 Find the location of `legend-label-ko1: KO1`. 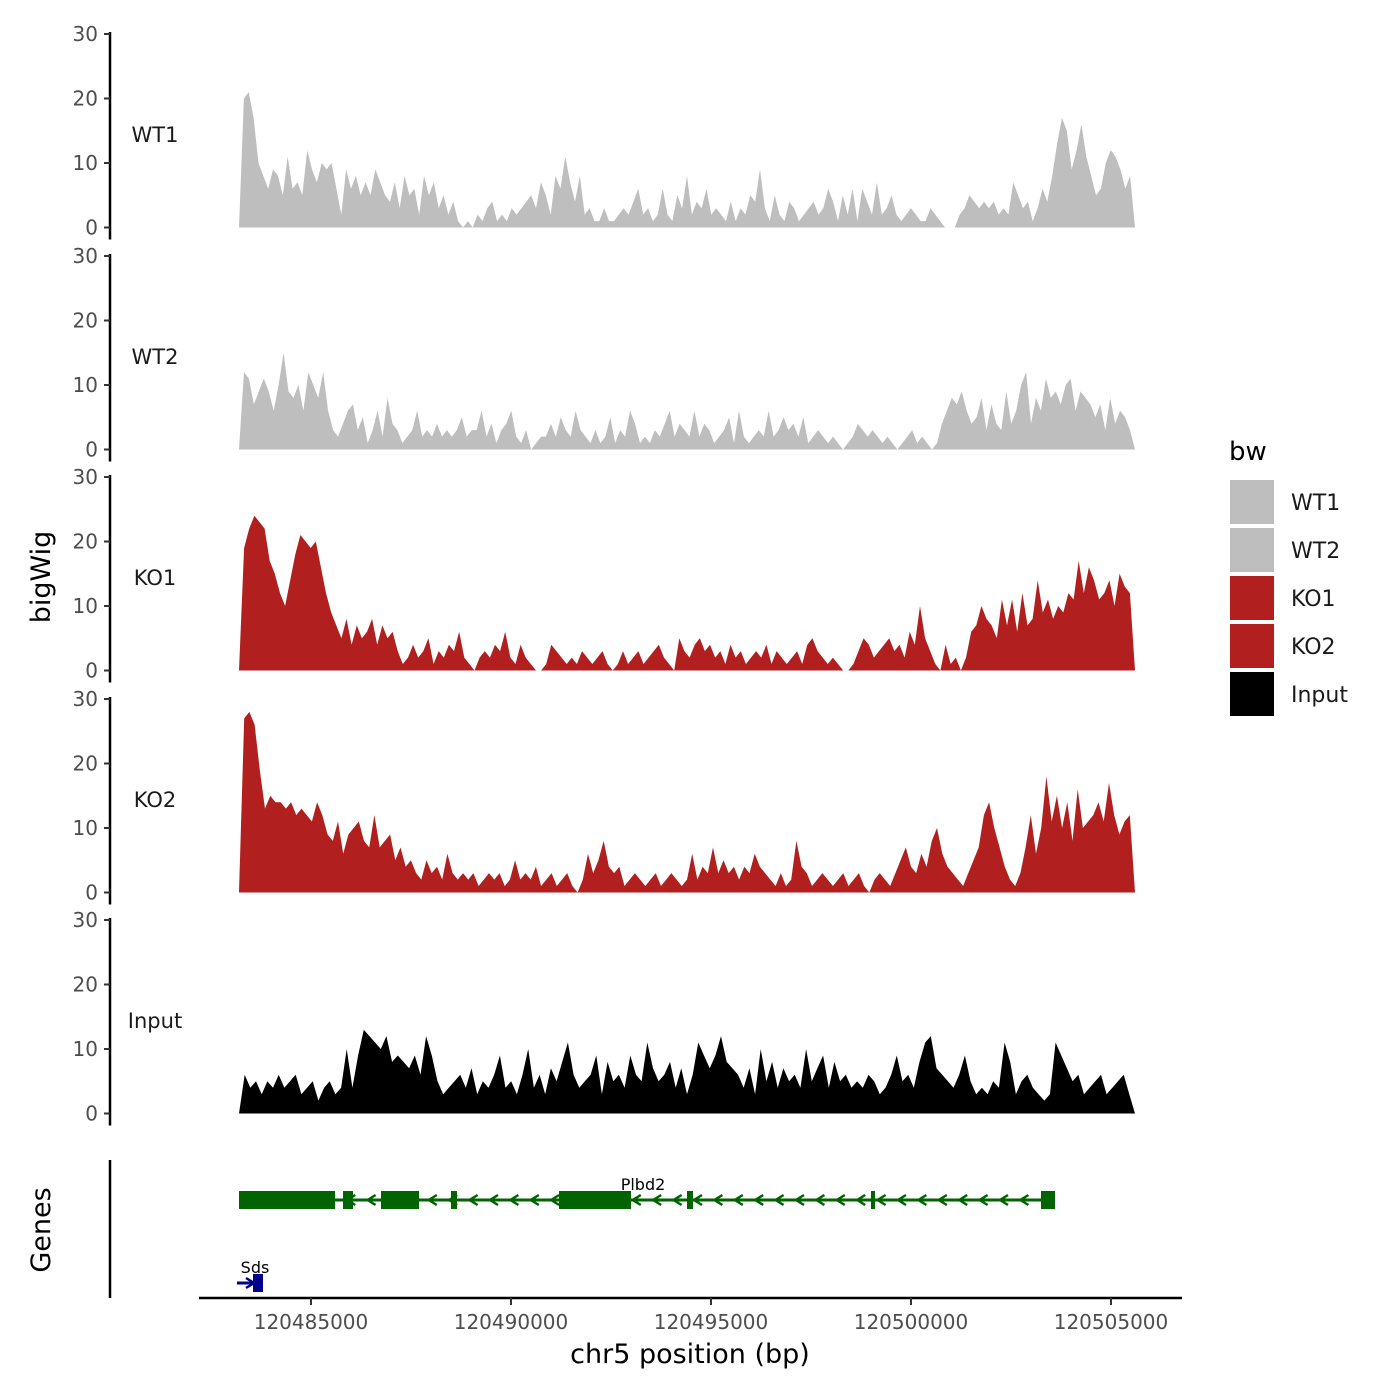

legend-label-ko1: KO1 is located at coordinates (1313, 599).